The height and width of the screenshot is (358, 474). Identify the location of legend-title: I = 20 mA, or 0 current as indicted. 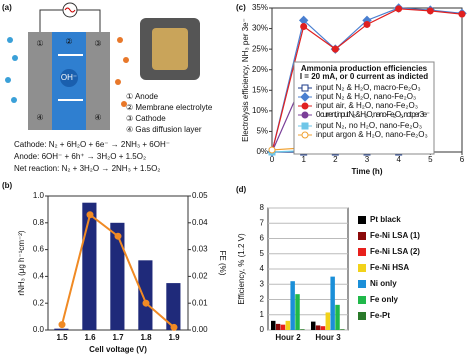
(364, 76).